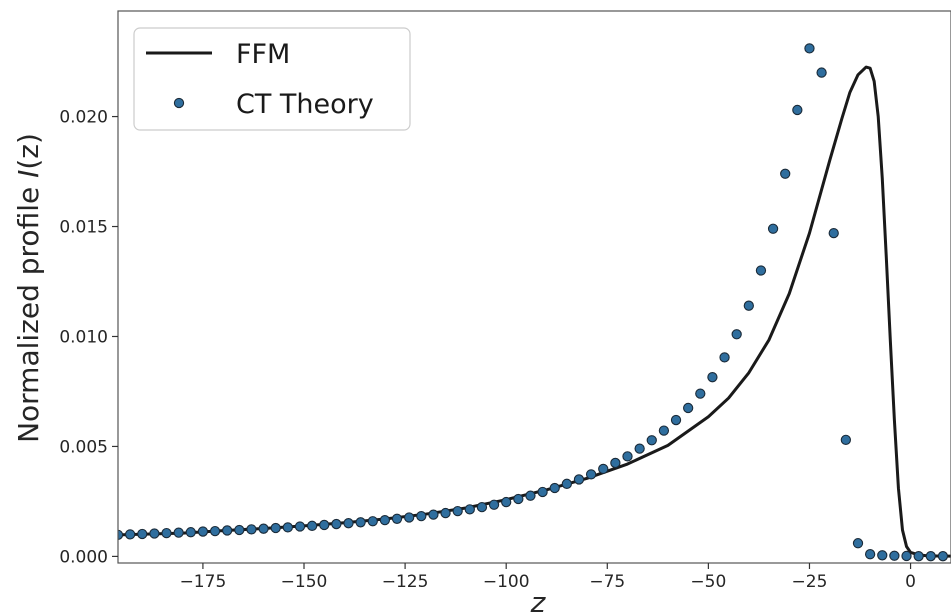  I want to click on y-tick-label: 0.010, so click(83, 337).